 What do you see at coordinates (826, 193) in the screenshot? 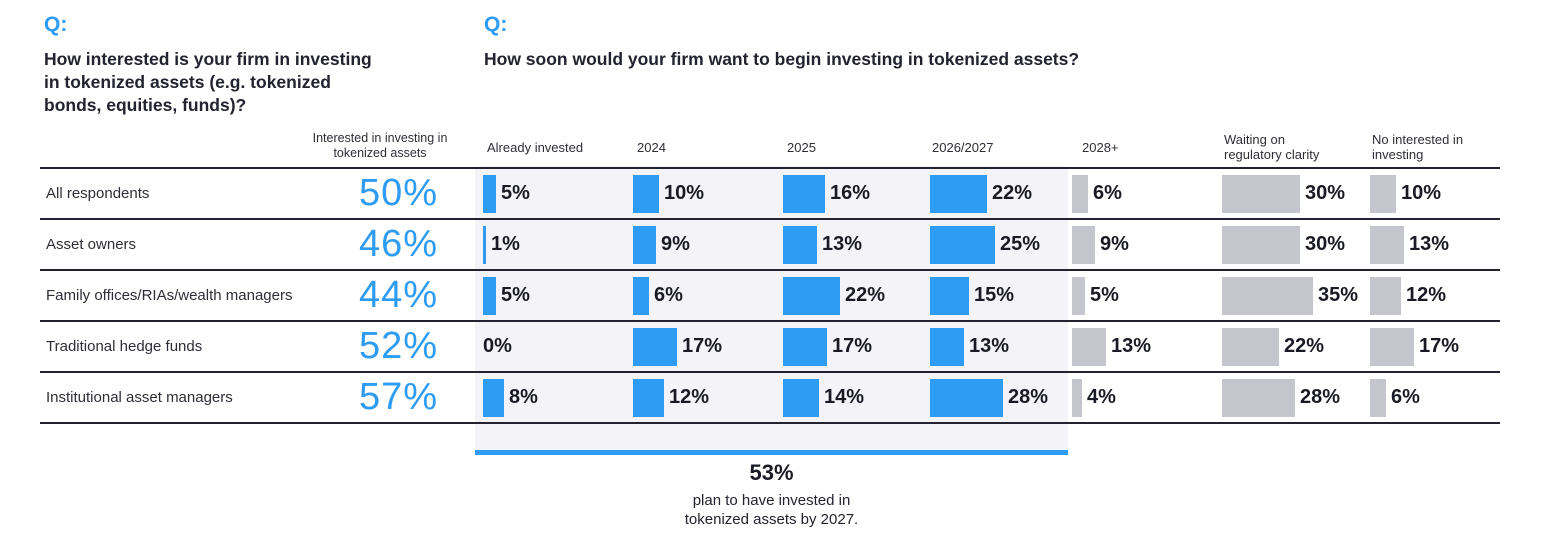
I see `bar-cell: 16%` at bounding box center [826, 193].